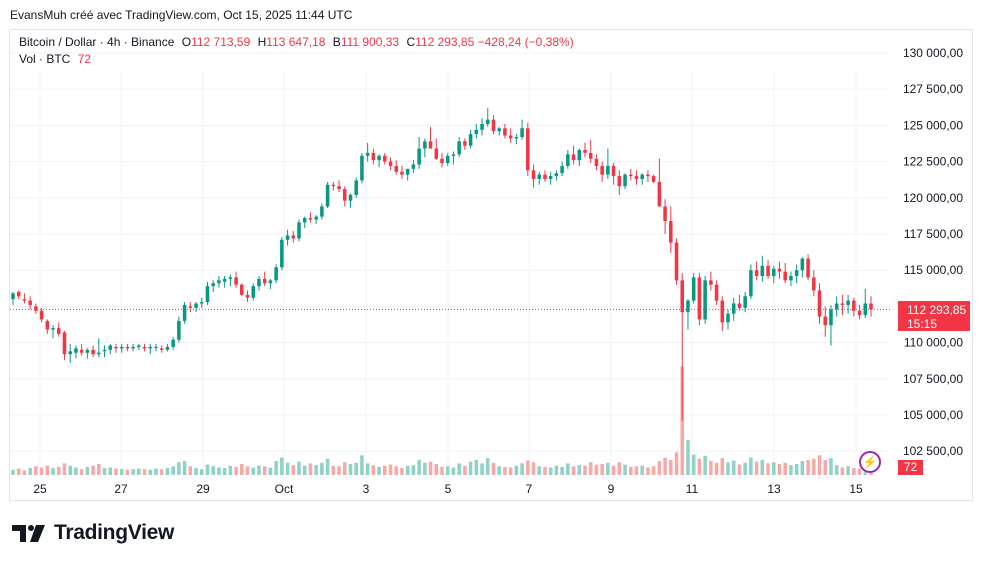  What do you see at coordinates (933, 415) in the screenshot?
I see `y-tick-label: 105 000,00` at bounding box center [933, 415].